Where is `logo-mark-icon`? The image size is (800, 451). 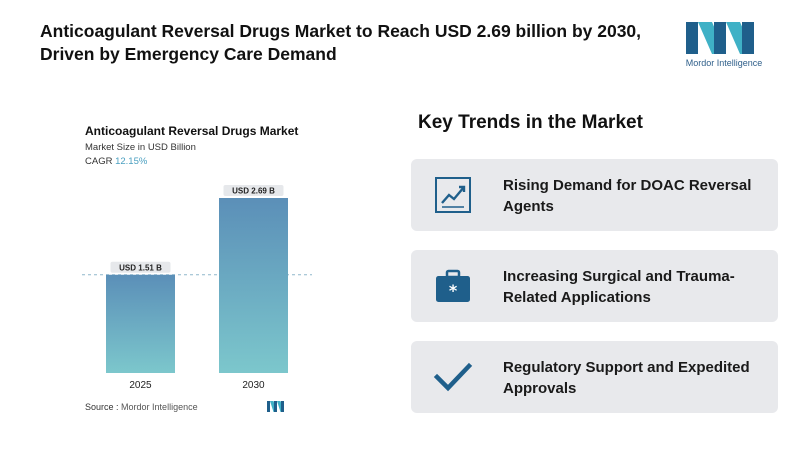 logo-mark-icon is located at coordinates (720, 38).